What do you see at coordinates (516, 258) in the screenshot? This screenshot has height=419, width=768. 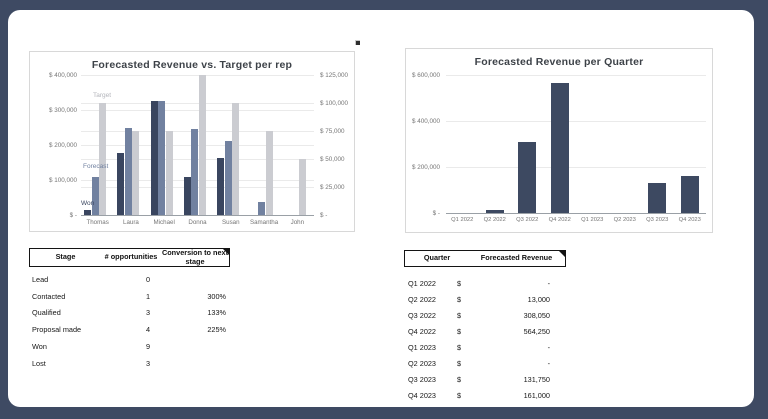 I see `header-forecasted-revenue: Forecasted Revenue` at bounding box center [516, 258].